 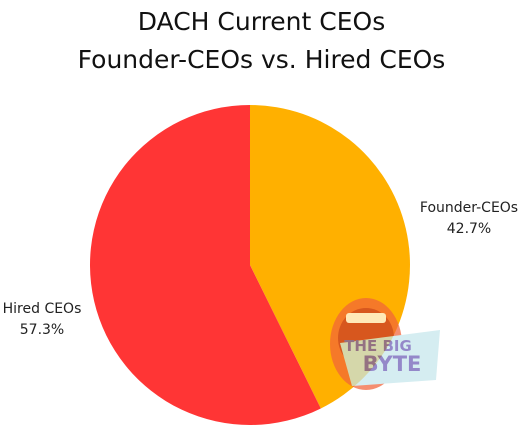 What do you see at coordinates (469, 229) in the screenshot?
I see `slice-value-founder-ceos: 42.7%` at bounding box center [469, 229].